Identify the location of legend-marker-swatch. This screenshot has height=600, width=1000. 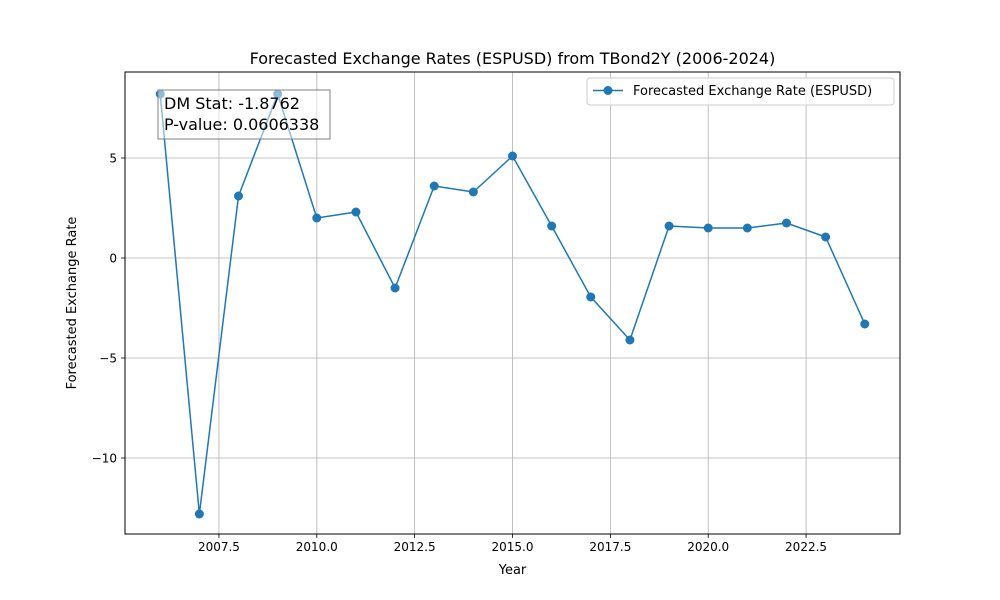
(608, 90).